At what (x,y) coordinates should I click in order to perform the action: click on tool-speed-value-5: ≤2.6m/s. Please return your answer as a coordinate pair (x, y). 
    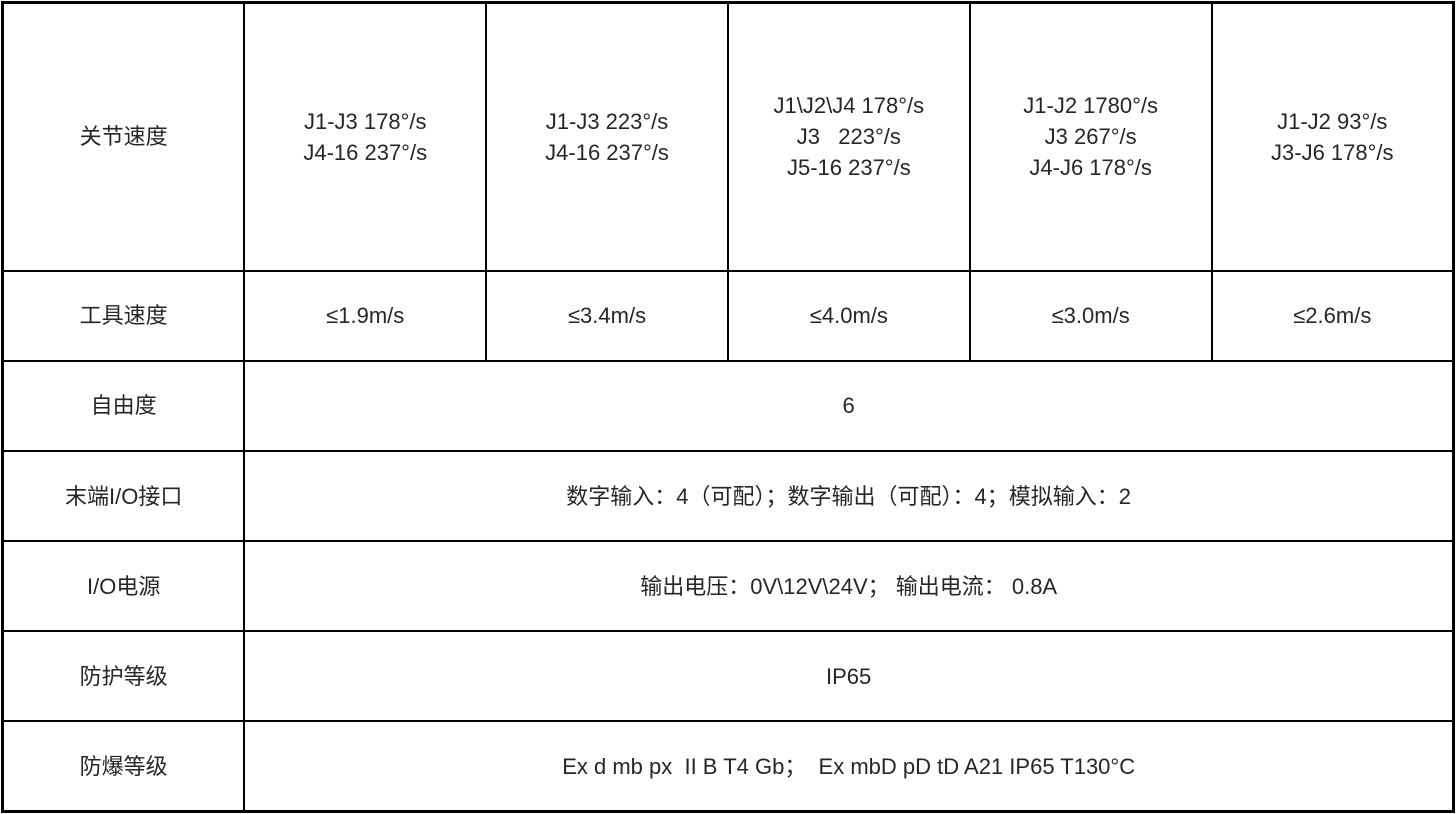
    Looking at the image, I should click on (1332, 315).